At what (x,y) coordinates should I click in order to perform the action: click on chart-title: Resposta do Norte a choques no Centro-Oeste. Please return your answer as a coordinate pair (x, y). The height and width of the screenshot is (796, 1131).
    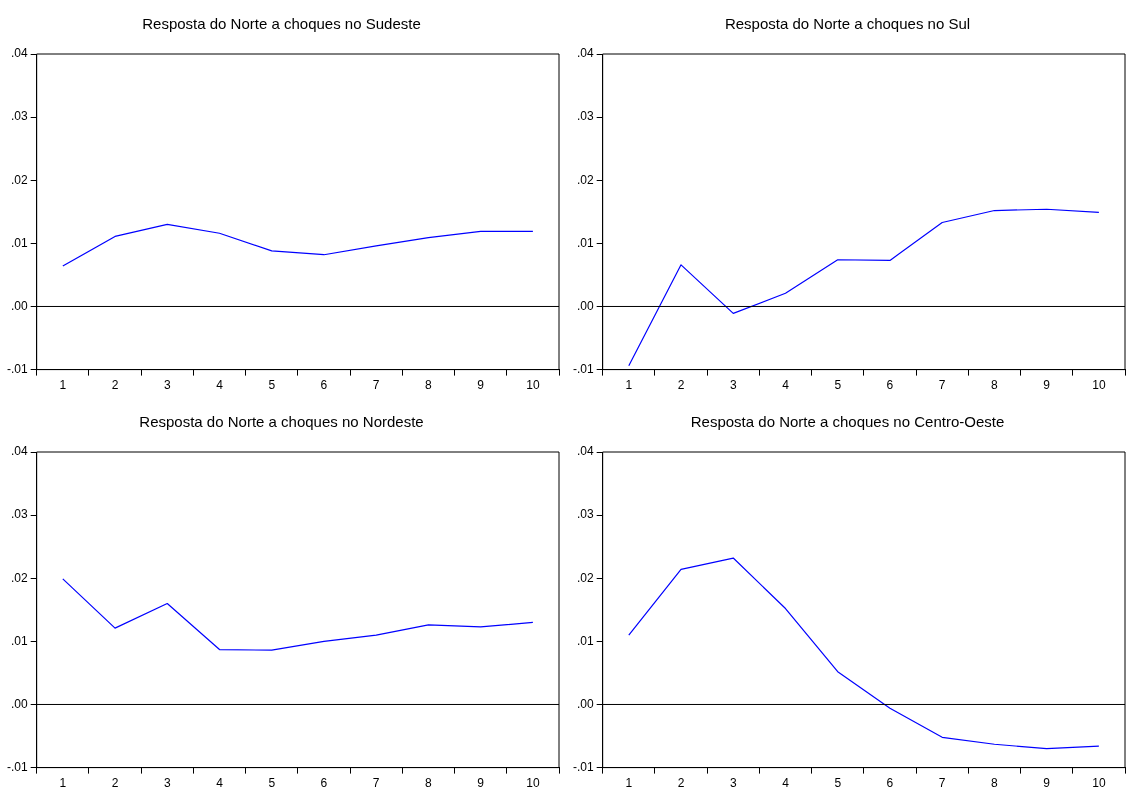
    Looking at the image, I should click on (847, 422).